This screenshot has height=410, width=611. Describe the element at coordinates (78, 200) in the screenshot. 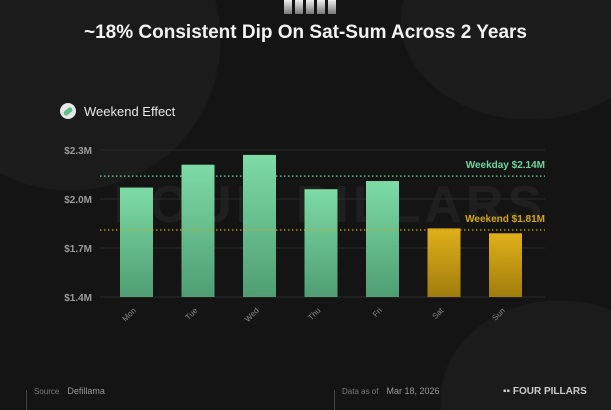

I see `y-tick-label: $2.0M` at that location.